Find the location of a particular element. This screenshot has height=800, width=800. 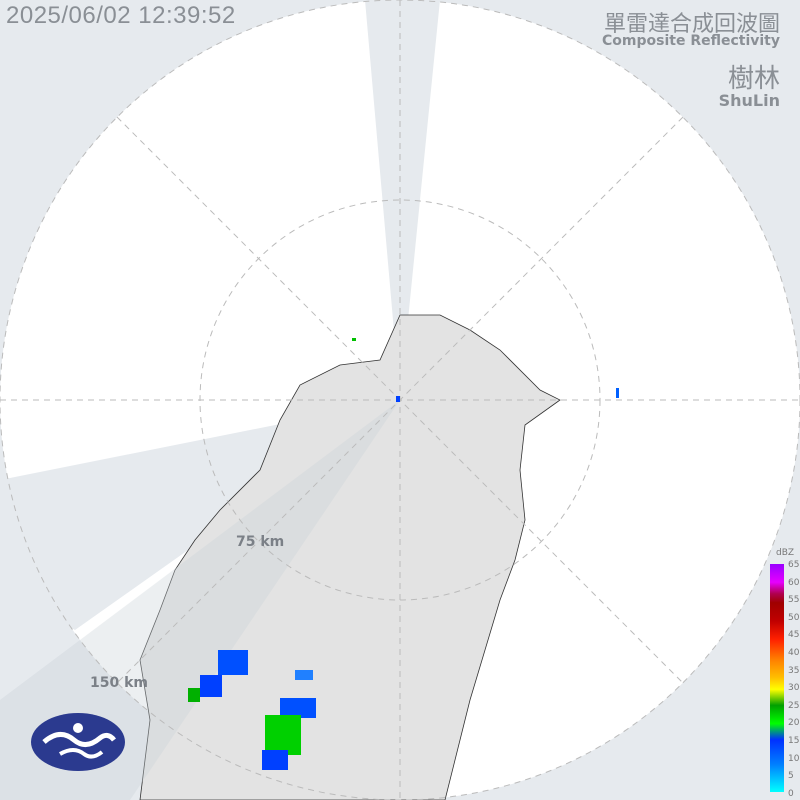

timestamp: 2025/06/02 12:39:52 is located at coordinates (121, 15).